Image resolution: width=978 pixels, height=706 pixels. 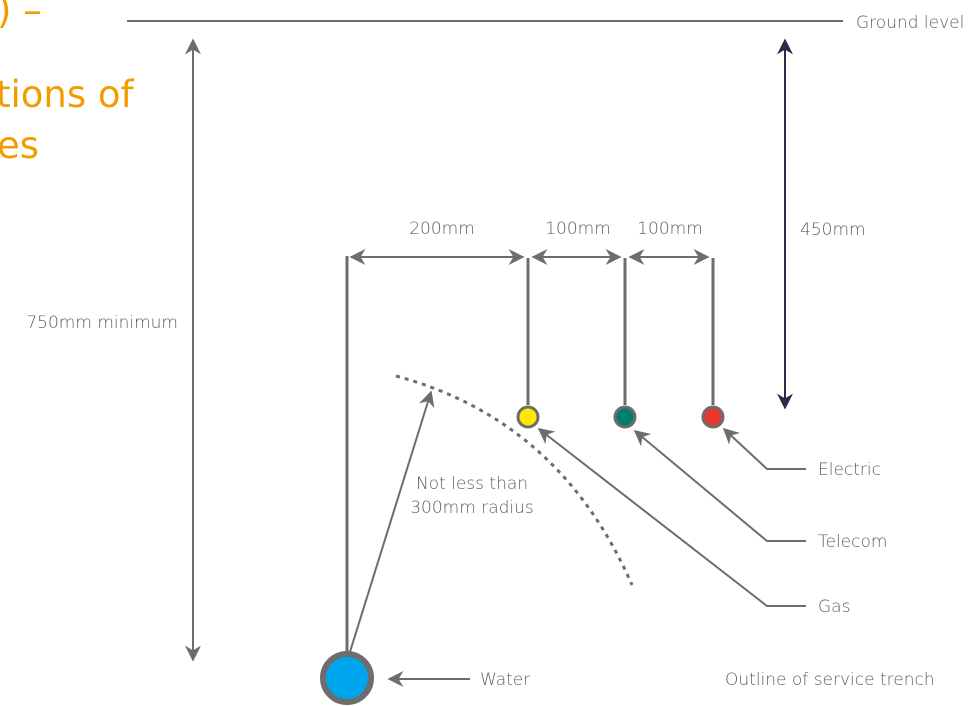 I want to click on gas-pipe-icon, so click(x=528, y=417).